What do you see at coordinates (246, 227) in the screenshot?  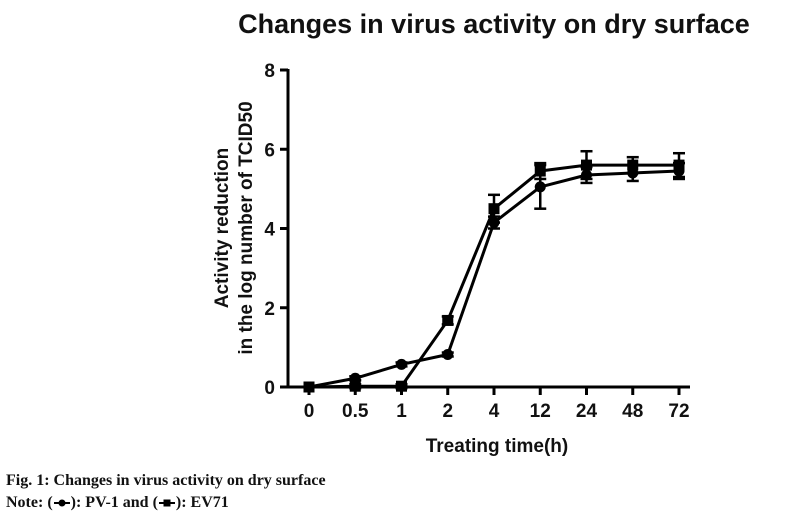 I see `y-axis-label-line2: in the log number of TCID50` at bounding box center [246, 227].